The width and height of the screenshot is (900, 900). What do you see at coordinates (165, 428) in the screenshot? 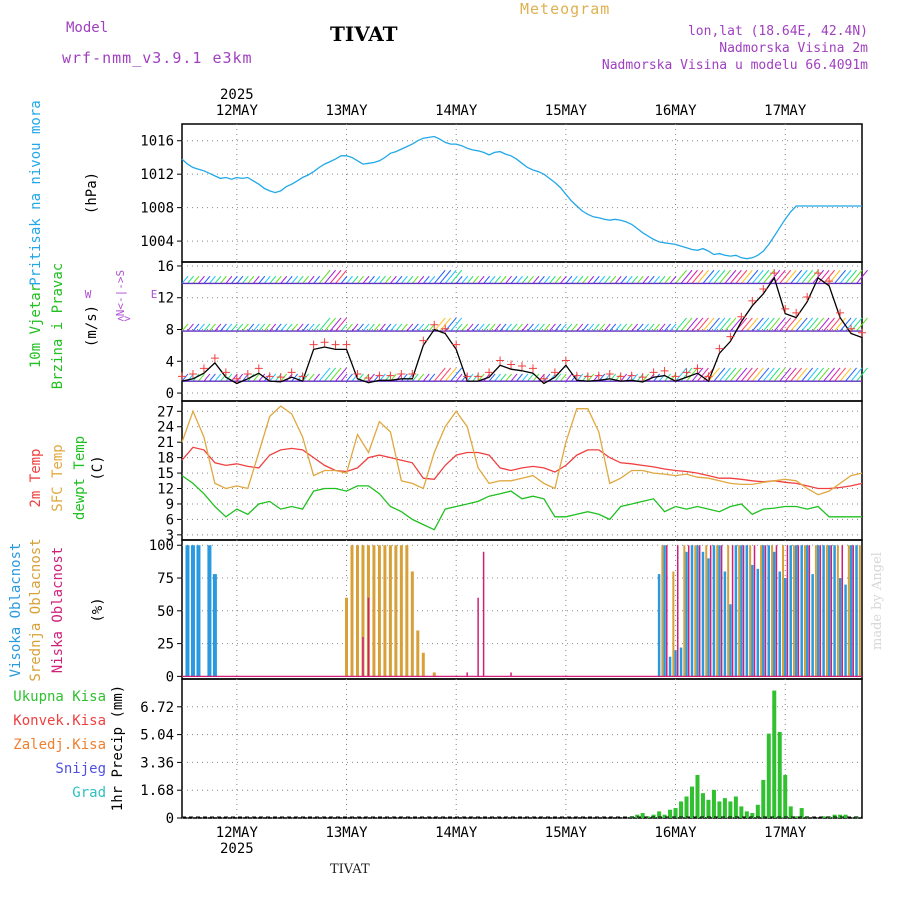
I see `y-tick-label: 24` at bounding box center [165, 428].